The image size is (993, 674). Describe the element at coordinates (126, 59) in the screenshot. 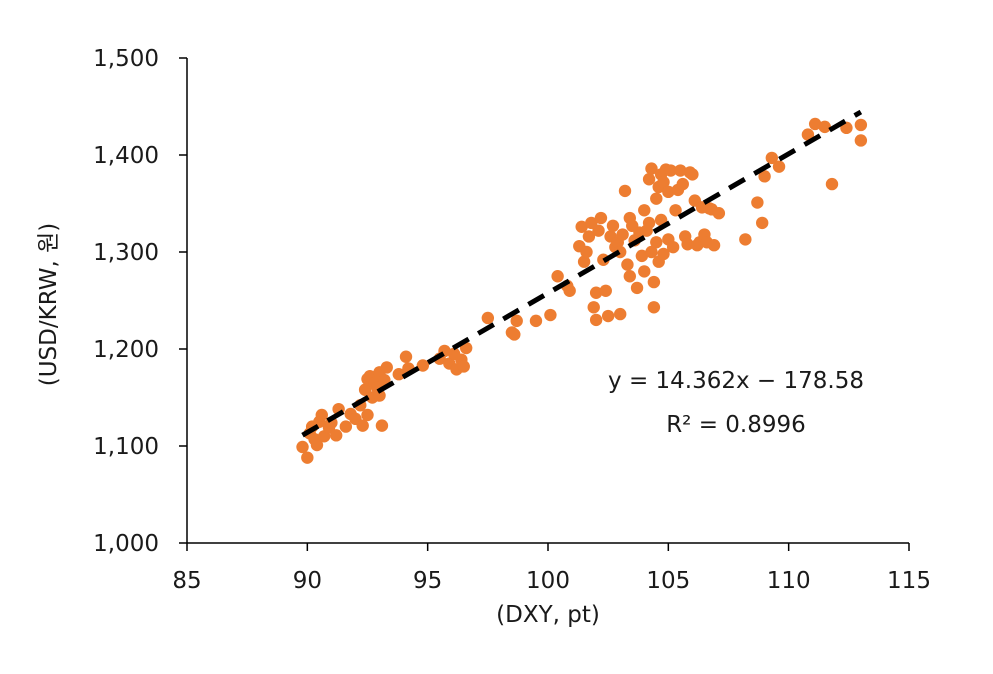

I see `y-tick-label: 1,500` at that location.